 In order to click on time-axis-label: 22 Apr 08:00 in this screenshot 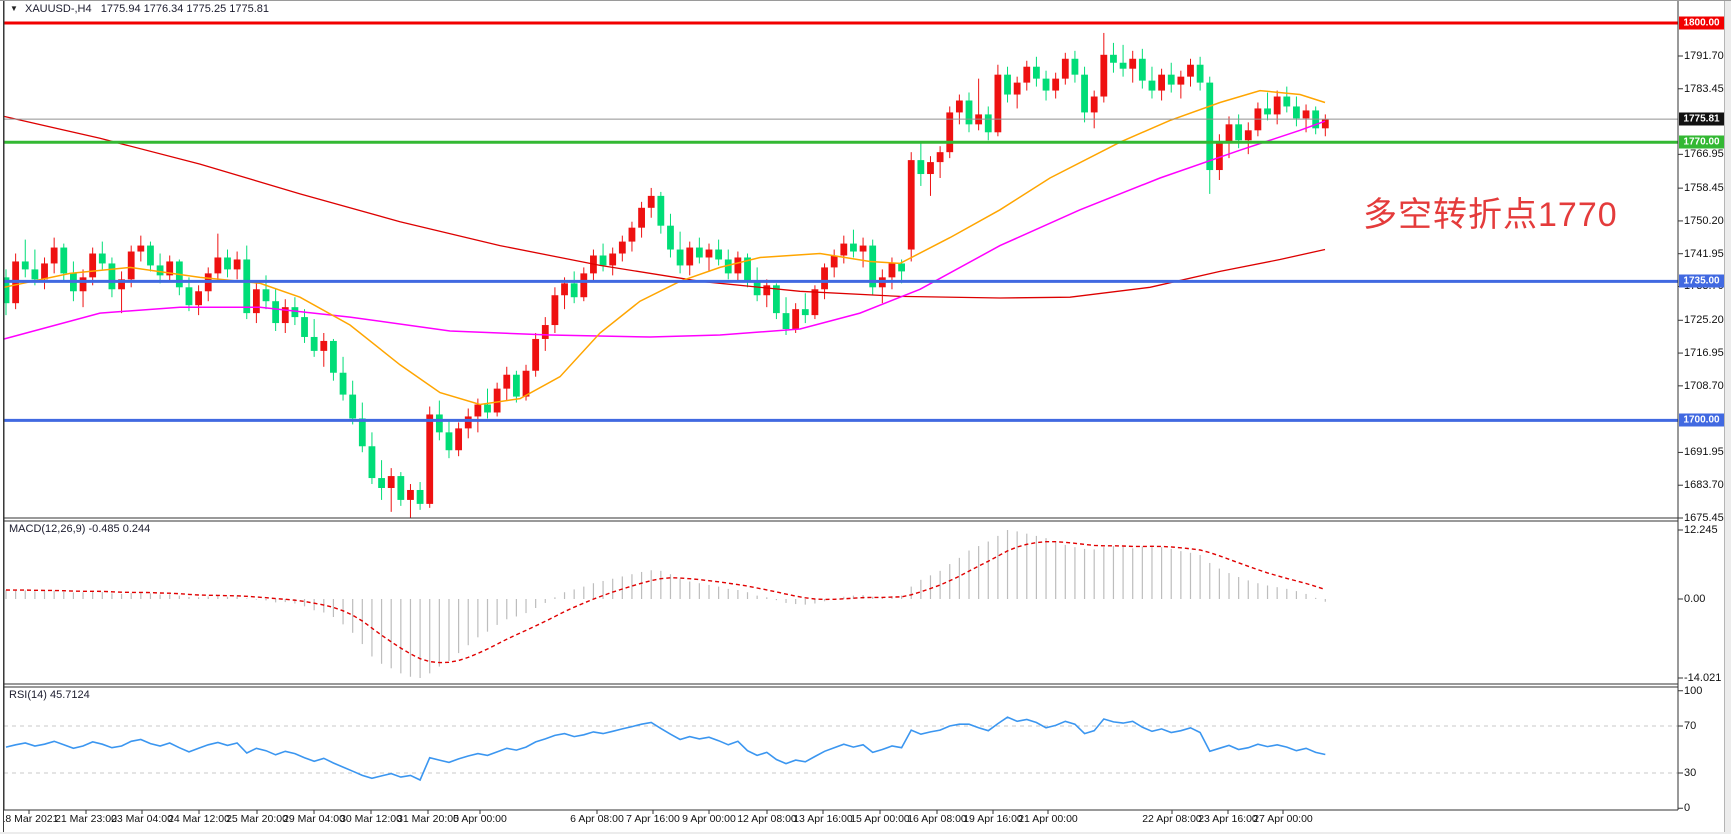, I will do `click(1172, 819)`.